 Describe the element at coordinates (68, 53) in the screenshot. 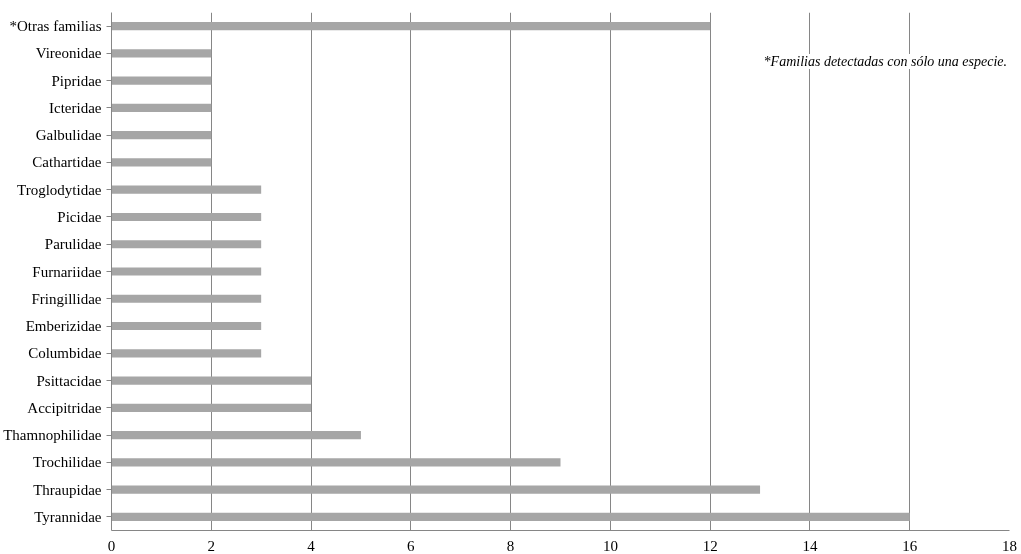

I see `y-tick-label: Vireonidae` at that location.